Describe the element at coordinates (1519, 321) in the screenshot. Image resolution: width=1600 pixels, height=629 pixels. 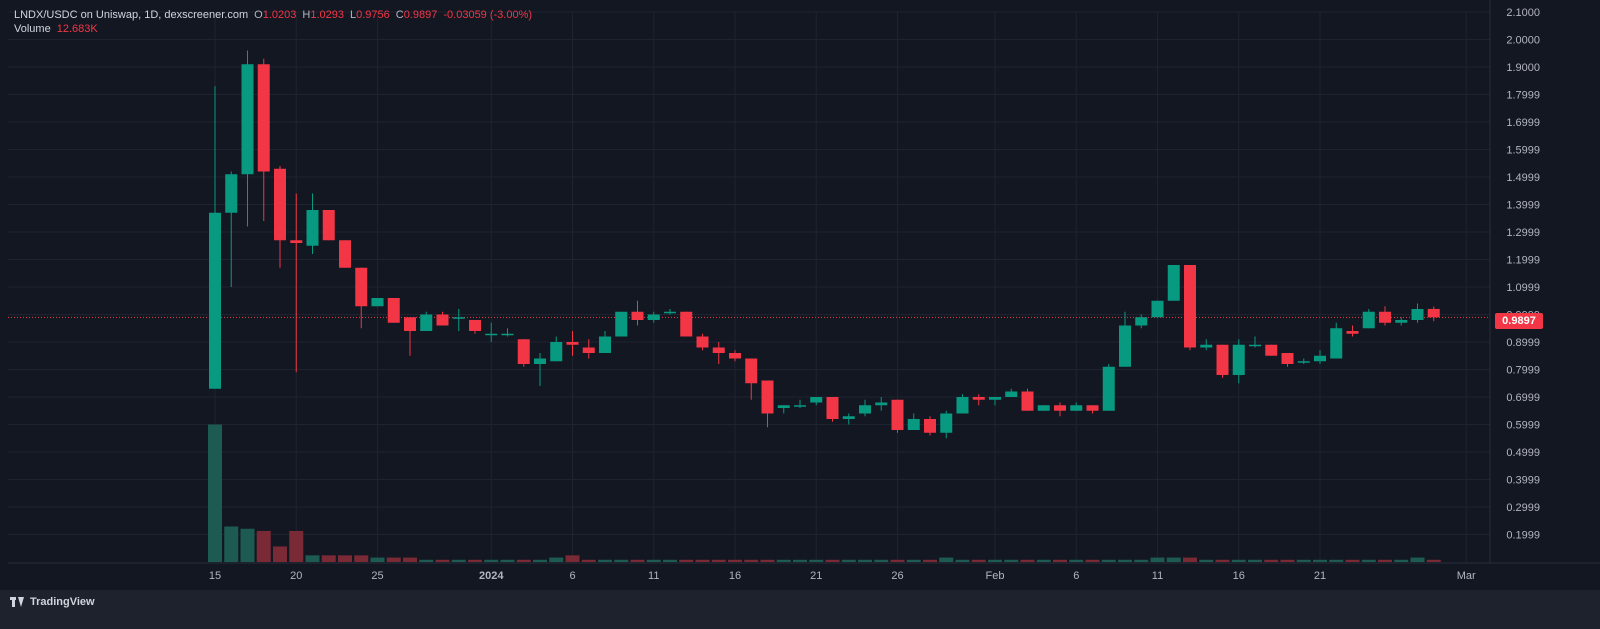
I see `last-price-tag: 0.9897` at that location.